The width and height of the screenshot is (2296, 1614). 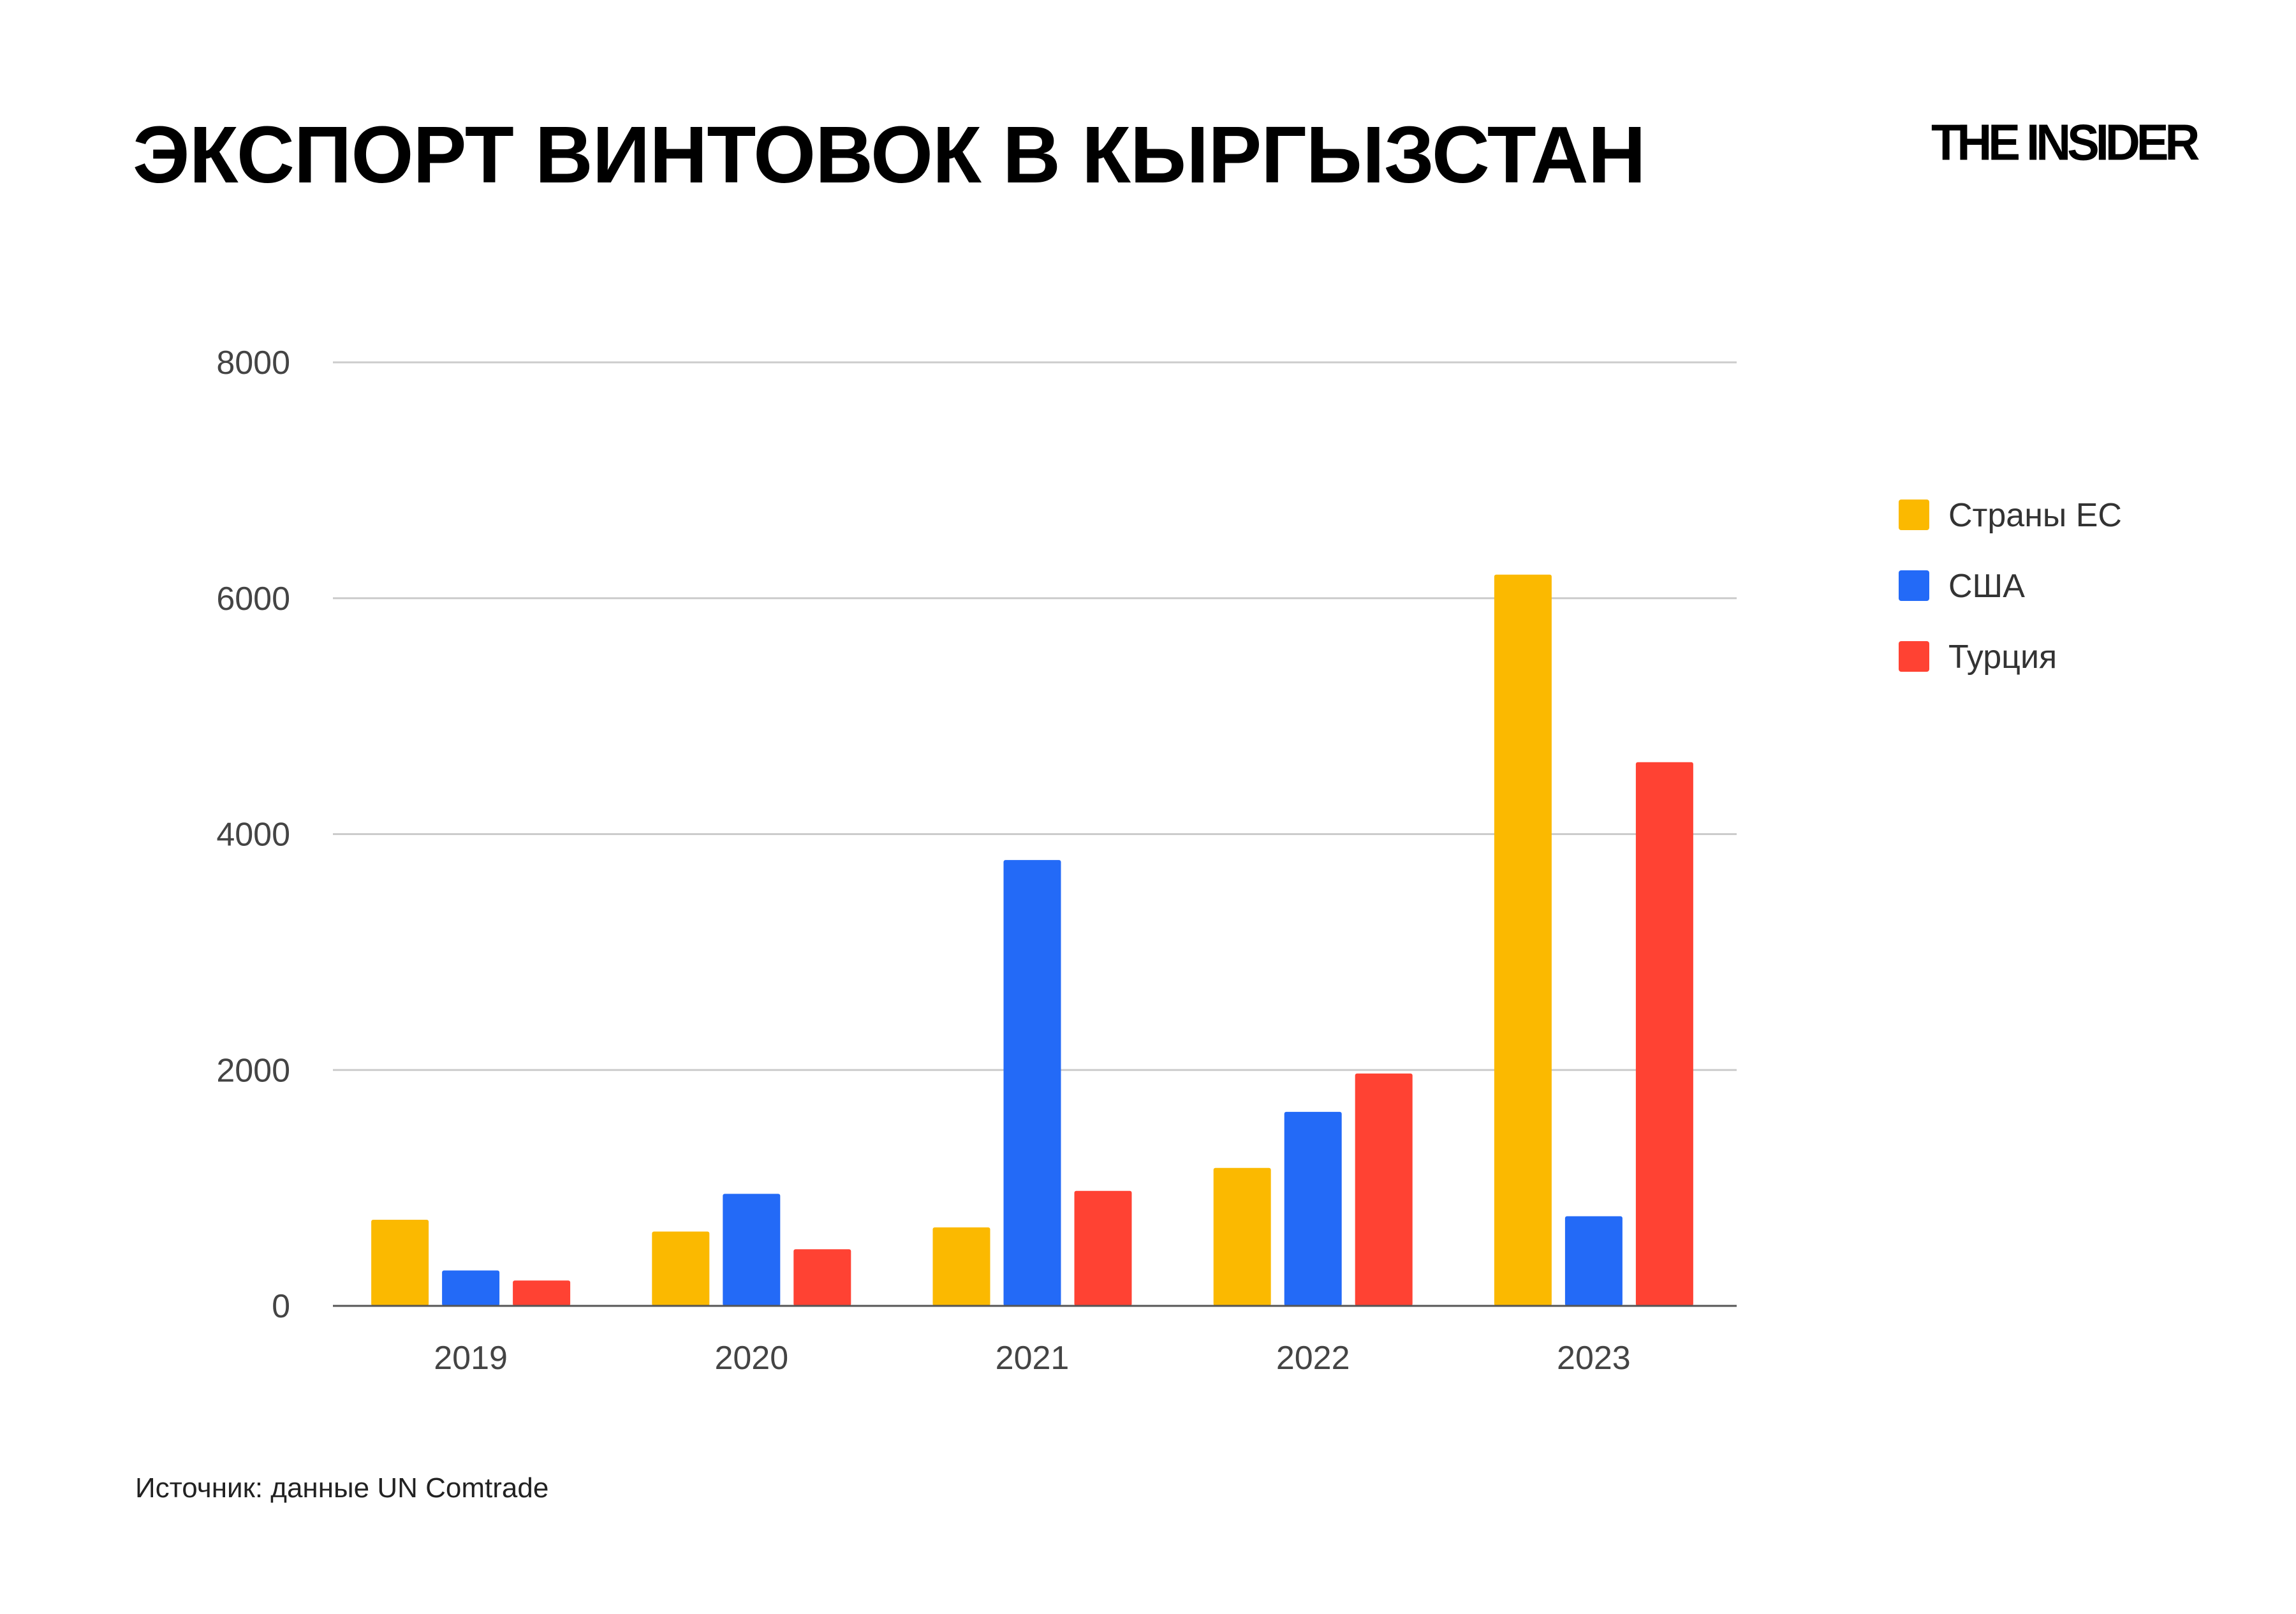 I want to click on chart-title: ЭКСПОРТ ВИНТОВОК В КЫРГЫЗСТАН, so click(x=889, y=155).